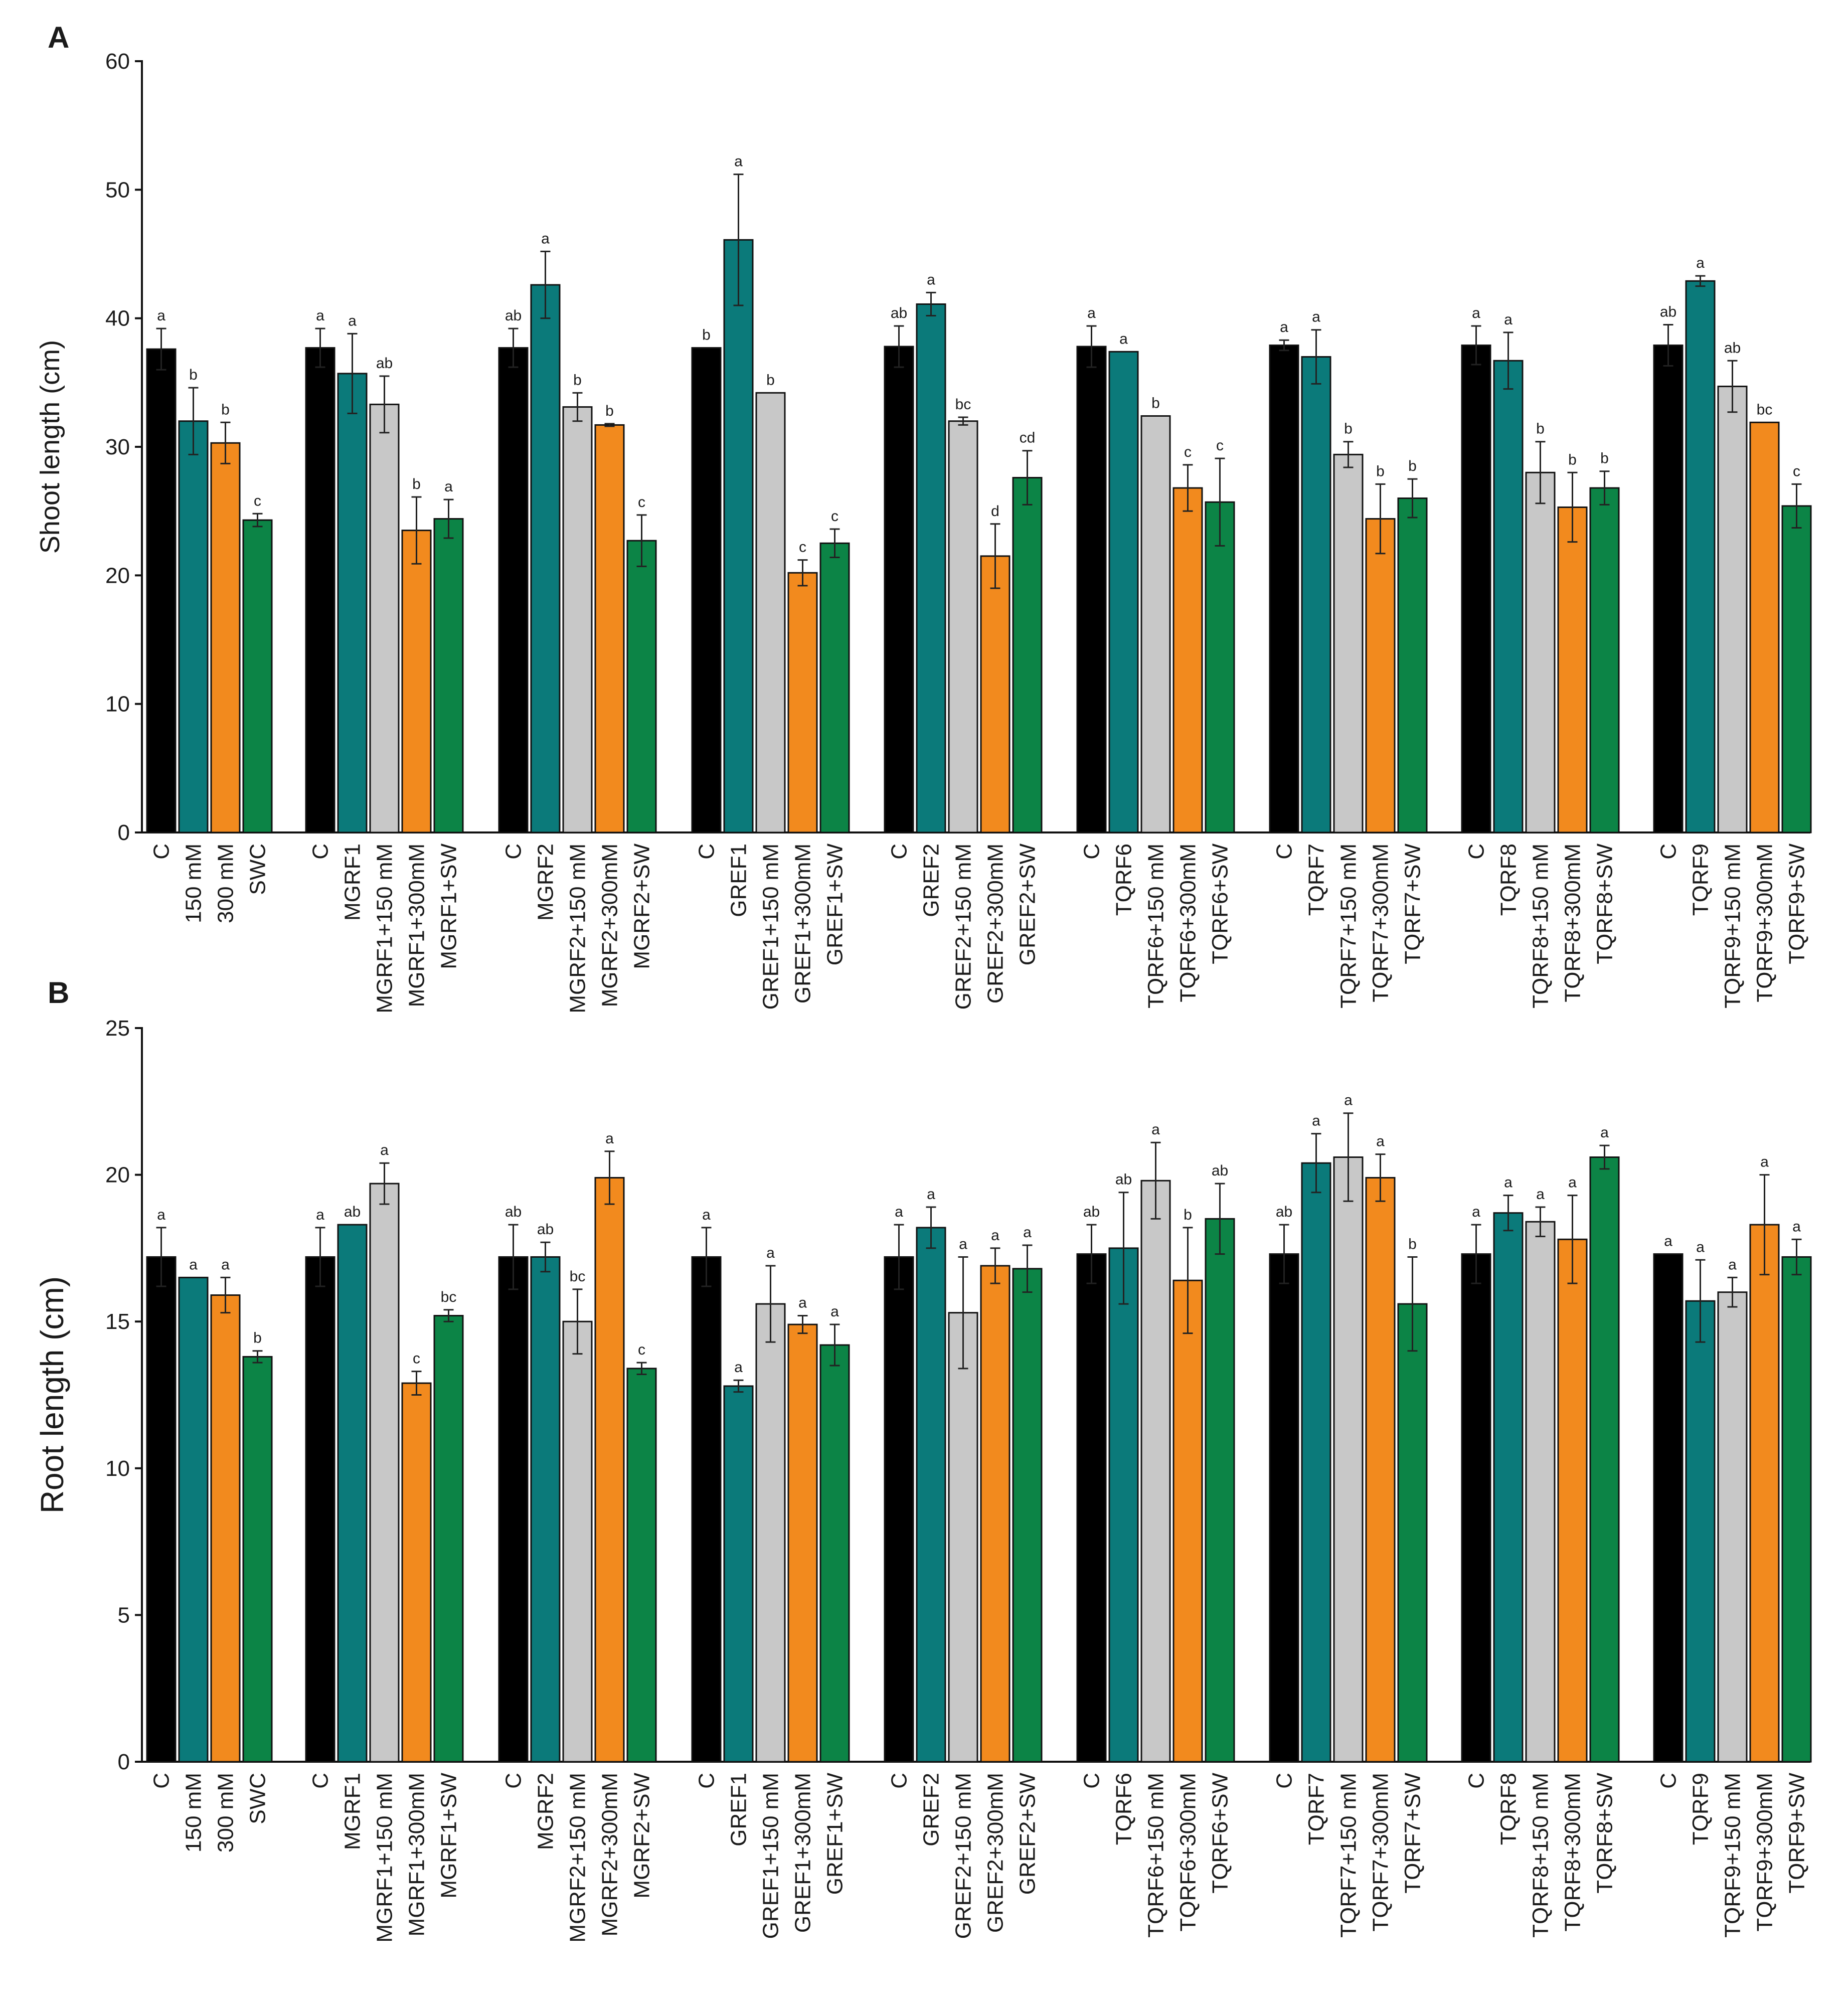 This screenshot has height=2016, width=1848. I want to click on y-tick-label: 50, so click(117, 190).